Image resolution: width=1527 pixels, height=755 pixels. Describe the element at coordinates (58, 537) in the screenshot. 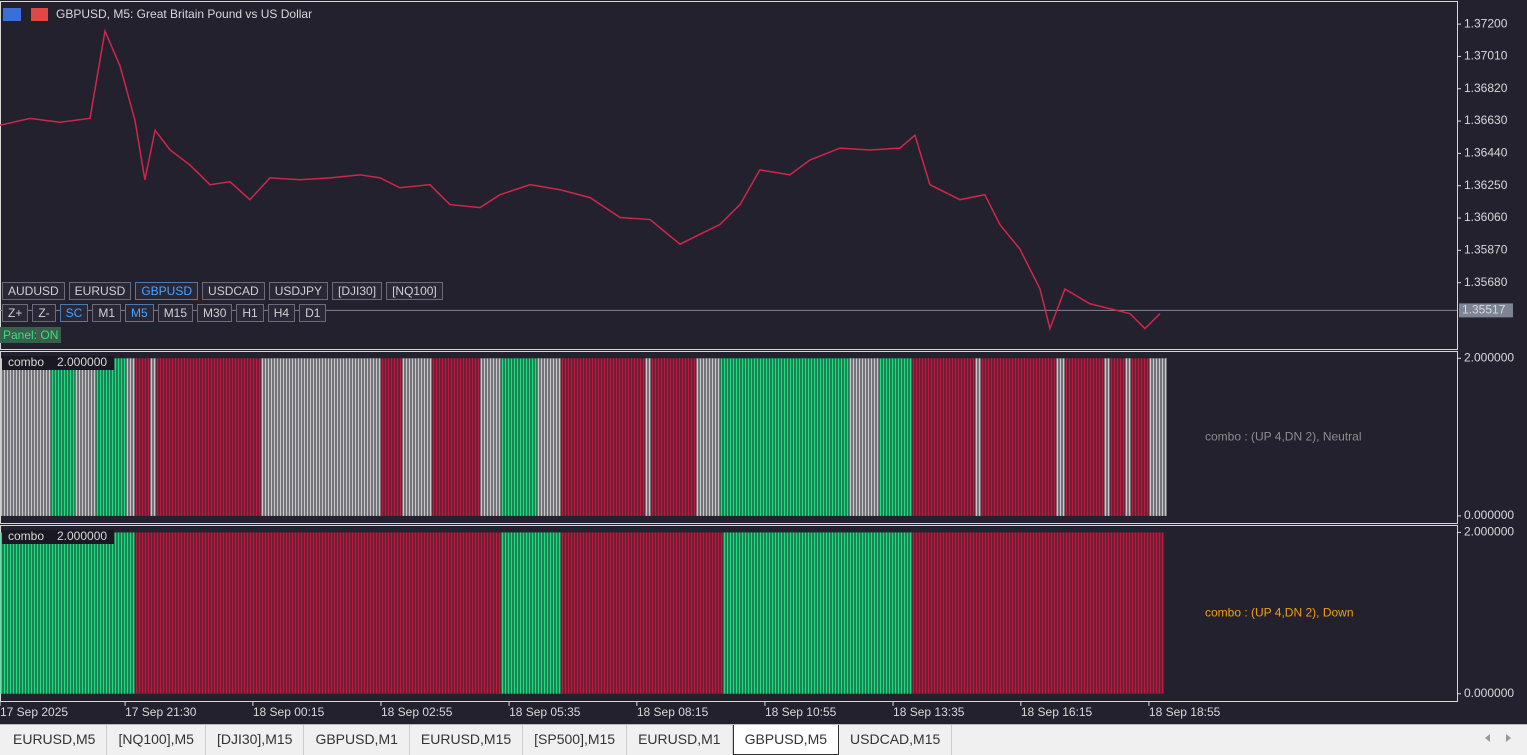

I see `indicator-label-box` at that location.